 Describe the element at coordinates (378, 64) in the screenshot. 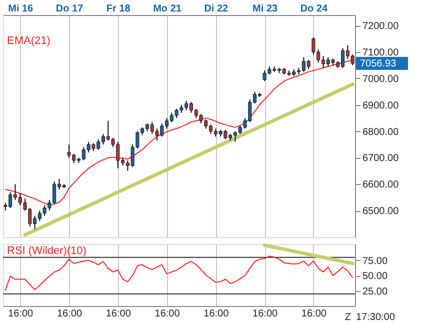

I see `text: 7056.93` at that location.